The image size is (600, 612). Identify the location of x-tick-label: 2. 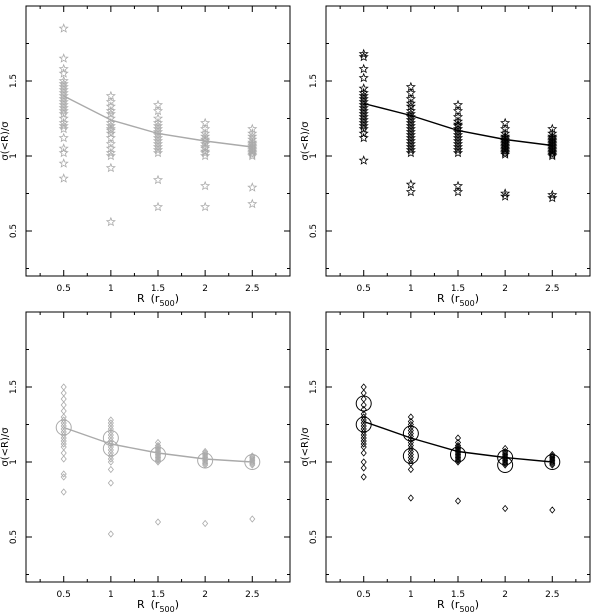
(205, 595).